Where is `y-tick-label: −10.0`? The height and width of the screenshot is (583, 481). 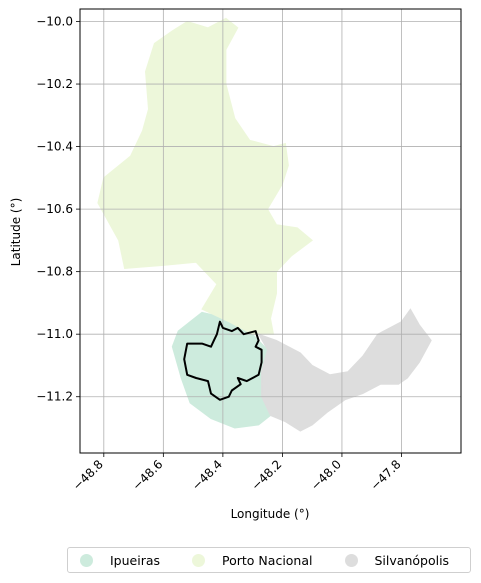 y-tick-label: −10.0 is located at coordinates (54, 22).